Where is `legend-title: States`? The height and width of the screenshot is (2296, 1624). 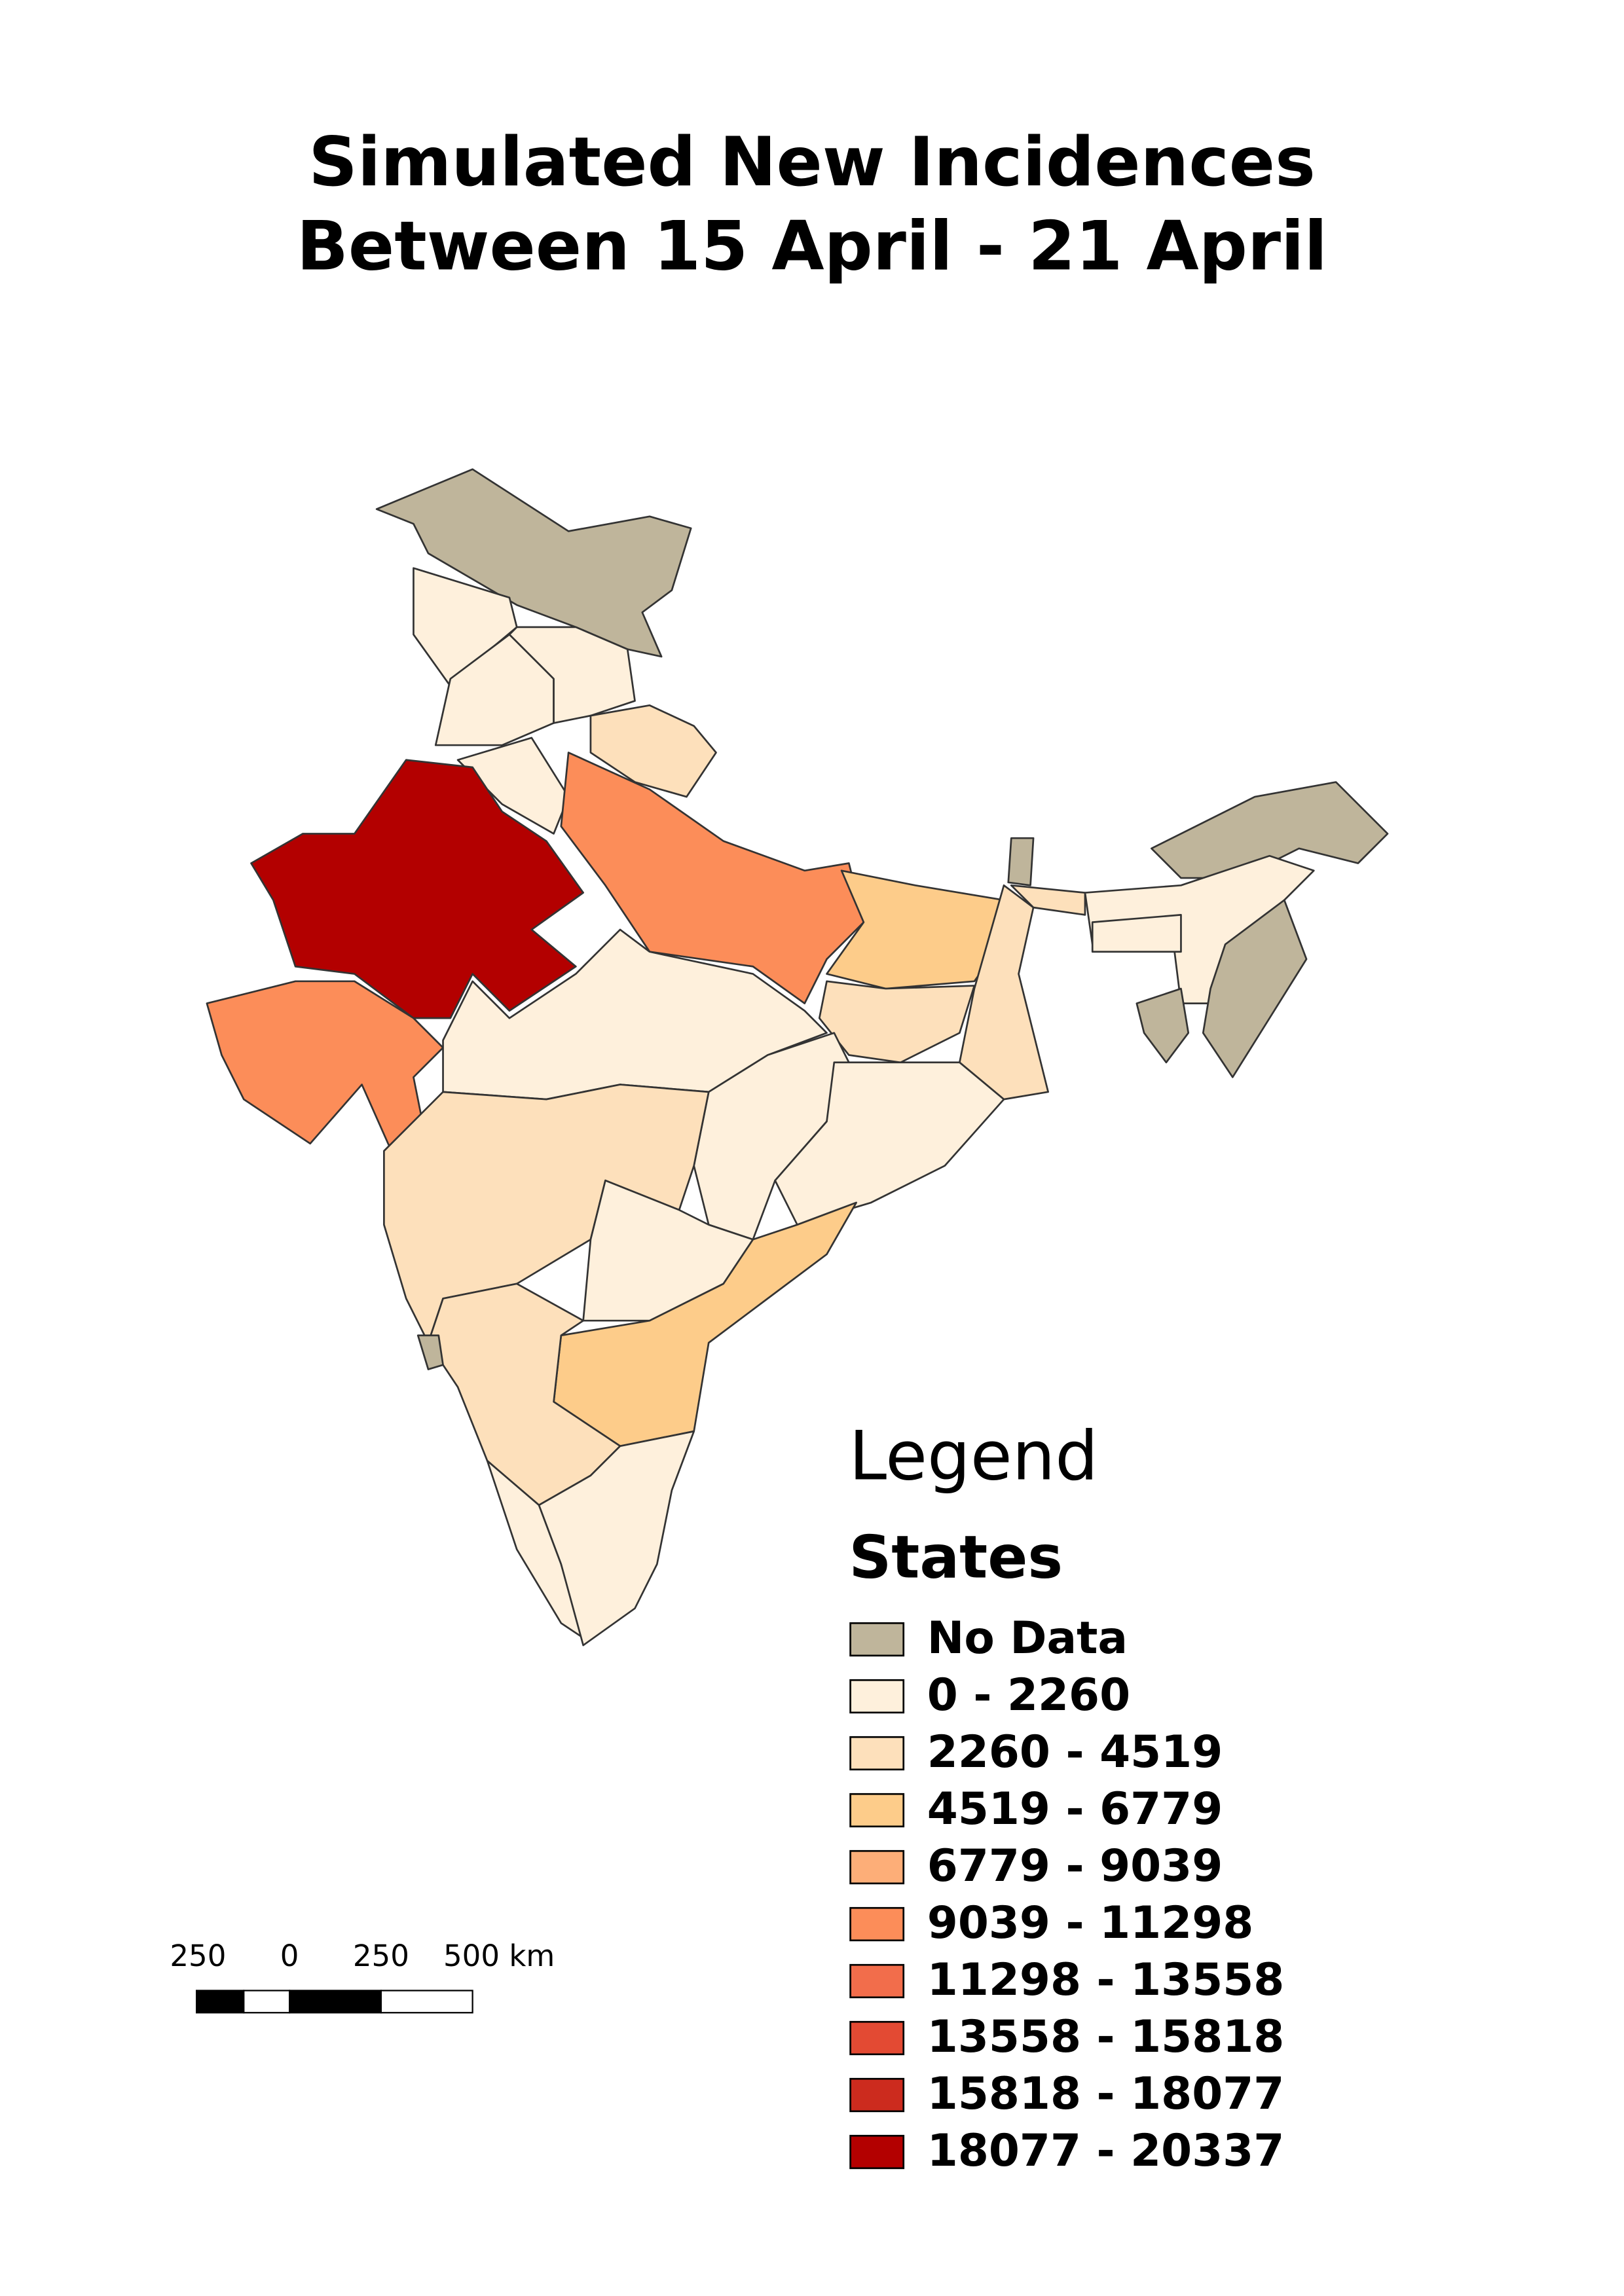 legend-title: States is located at coordinates (956, 1557).